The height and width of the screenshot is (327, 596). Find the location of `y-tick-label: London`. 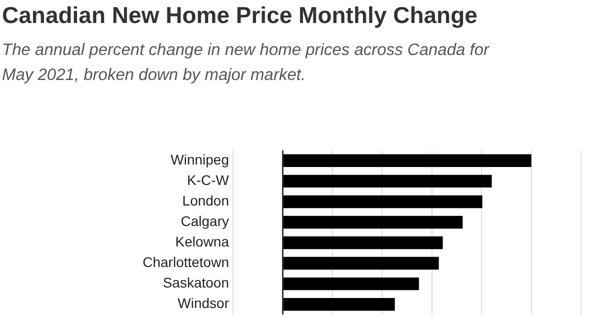

y-tick-label: London is located at coordinates (205, 200).